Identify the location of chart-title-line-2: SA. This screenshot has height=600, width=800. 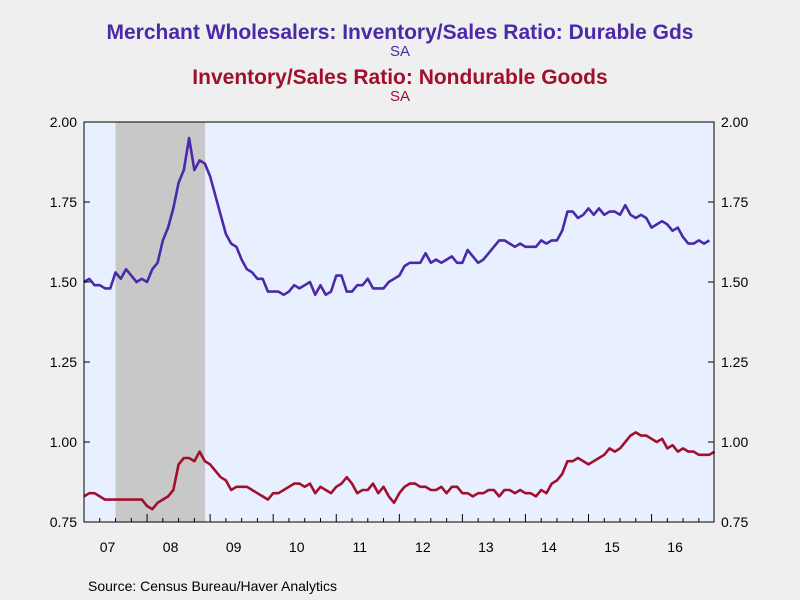
(400, 51).